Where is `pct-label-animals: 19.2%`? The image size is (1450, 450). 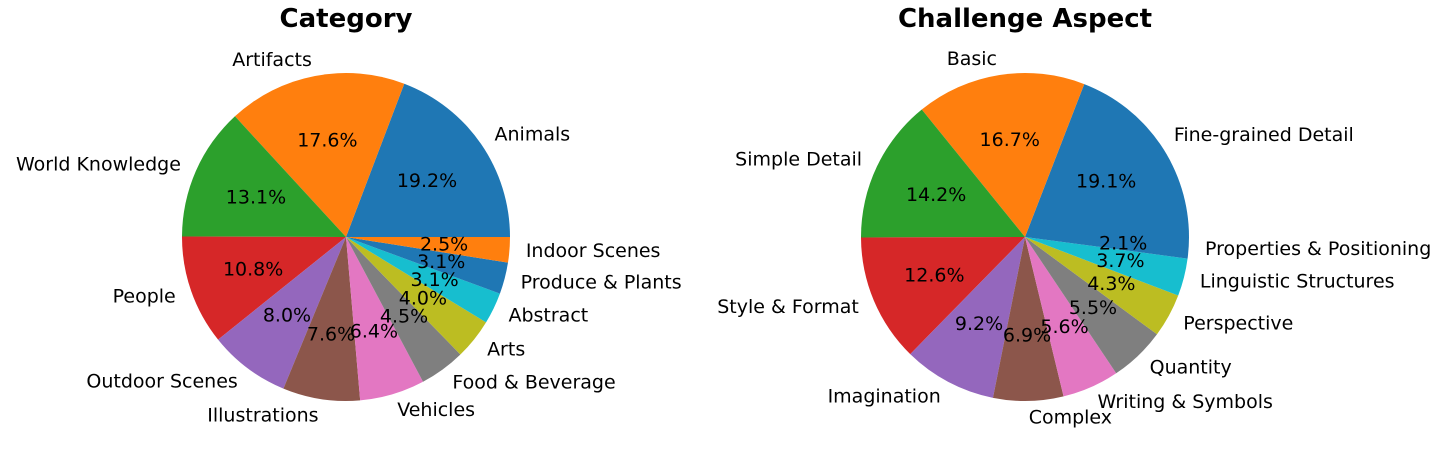
pct-label-animals: 19.2% is located at coordinates (427, 181).